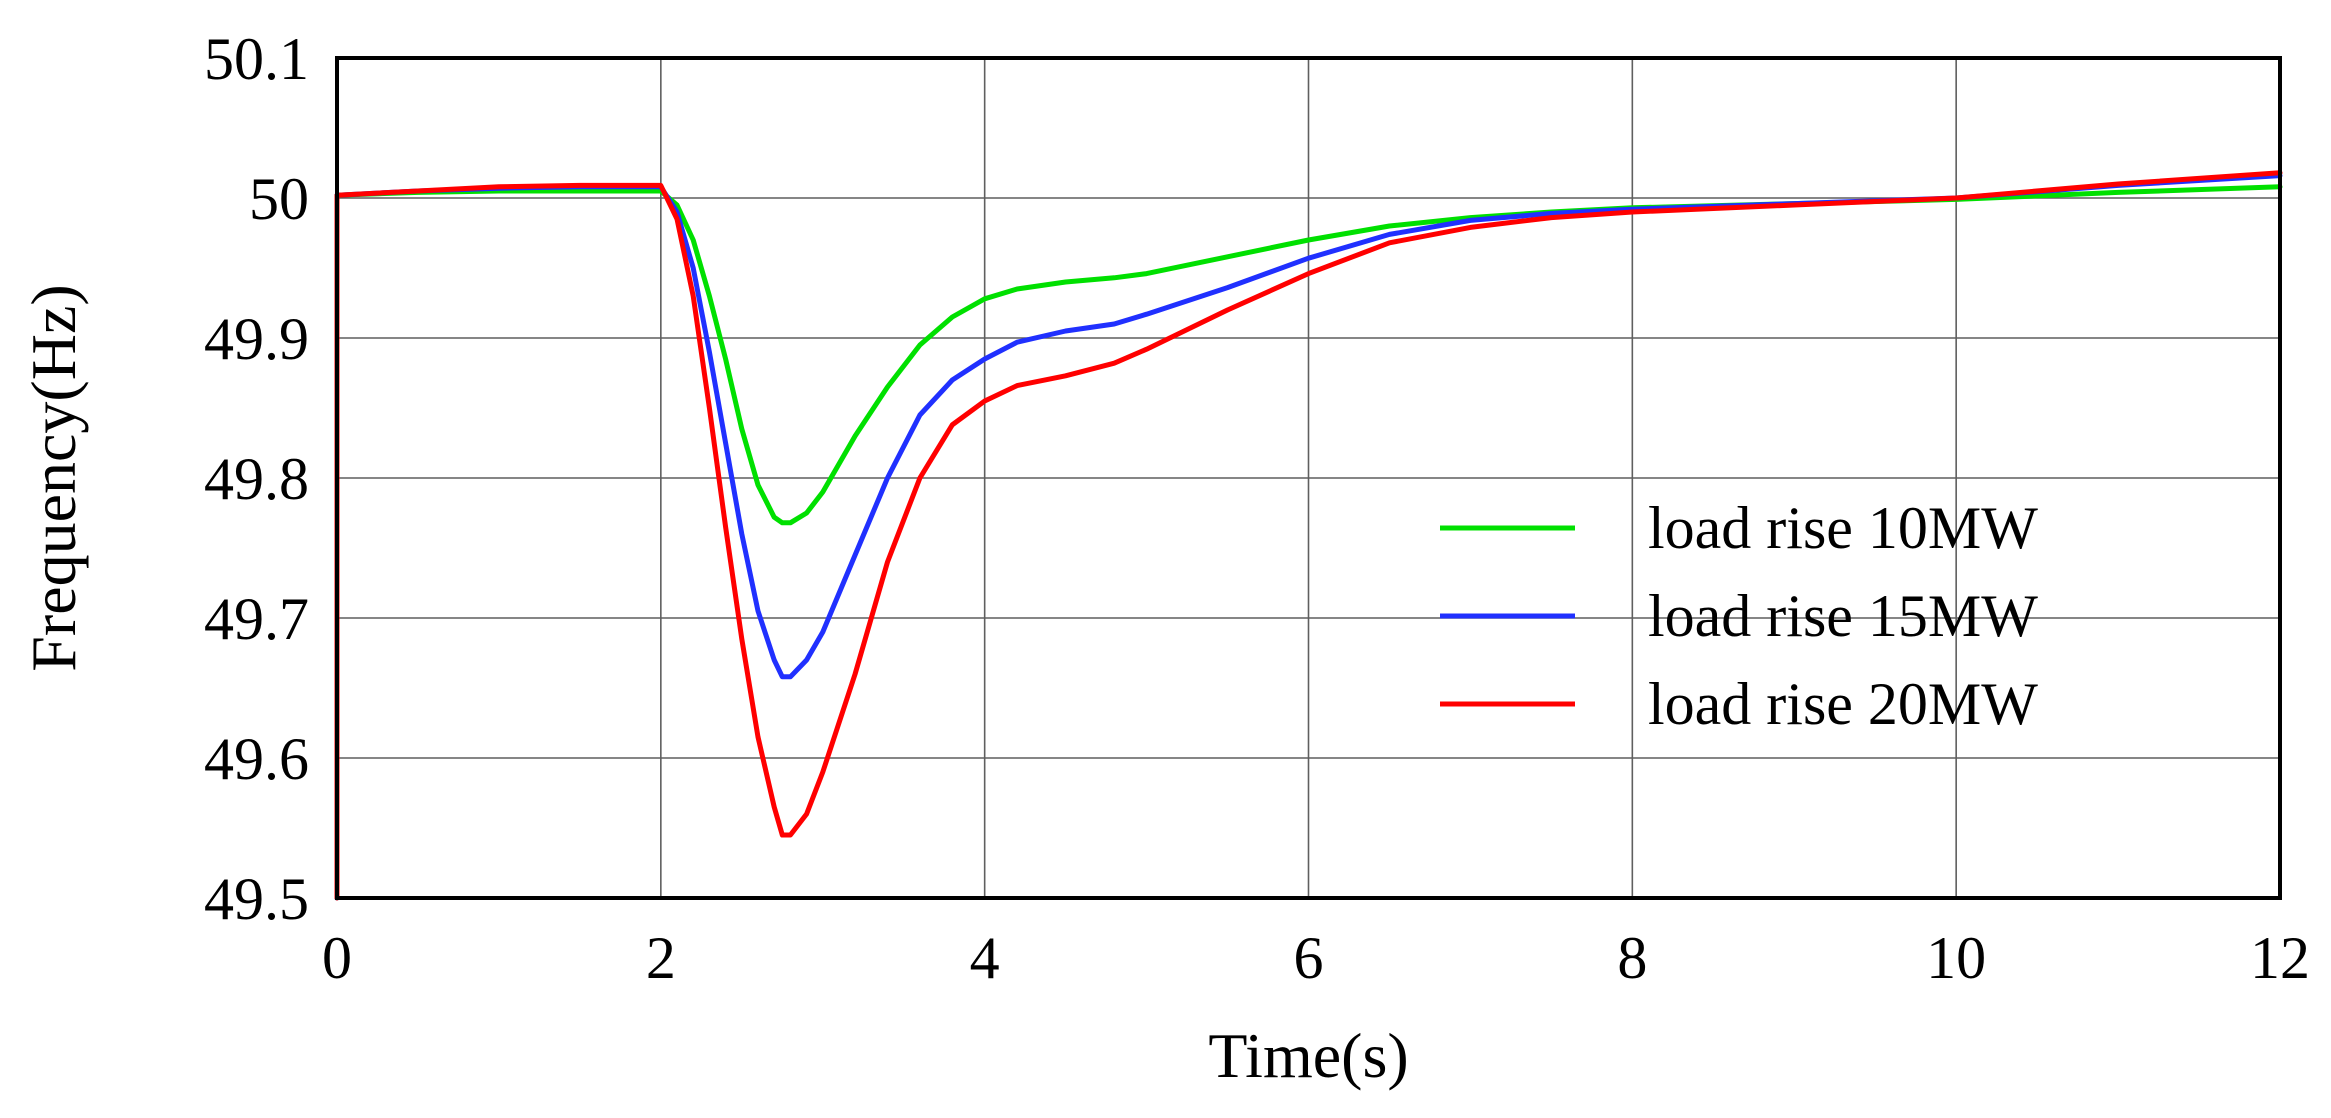  Describe the element at coordinates (1956, 958) in the screenshot. I see `x-tick-label: 10` at that location.